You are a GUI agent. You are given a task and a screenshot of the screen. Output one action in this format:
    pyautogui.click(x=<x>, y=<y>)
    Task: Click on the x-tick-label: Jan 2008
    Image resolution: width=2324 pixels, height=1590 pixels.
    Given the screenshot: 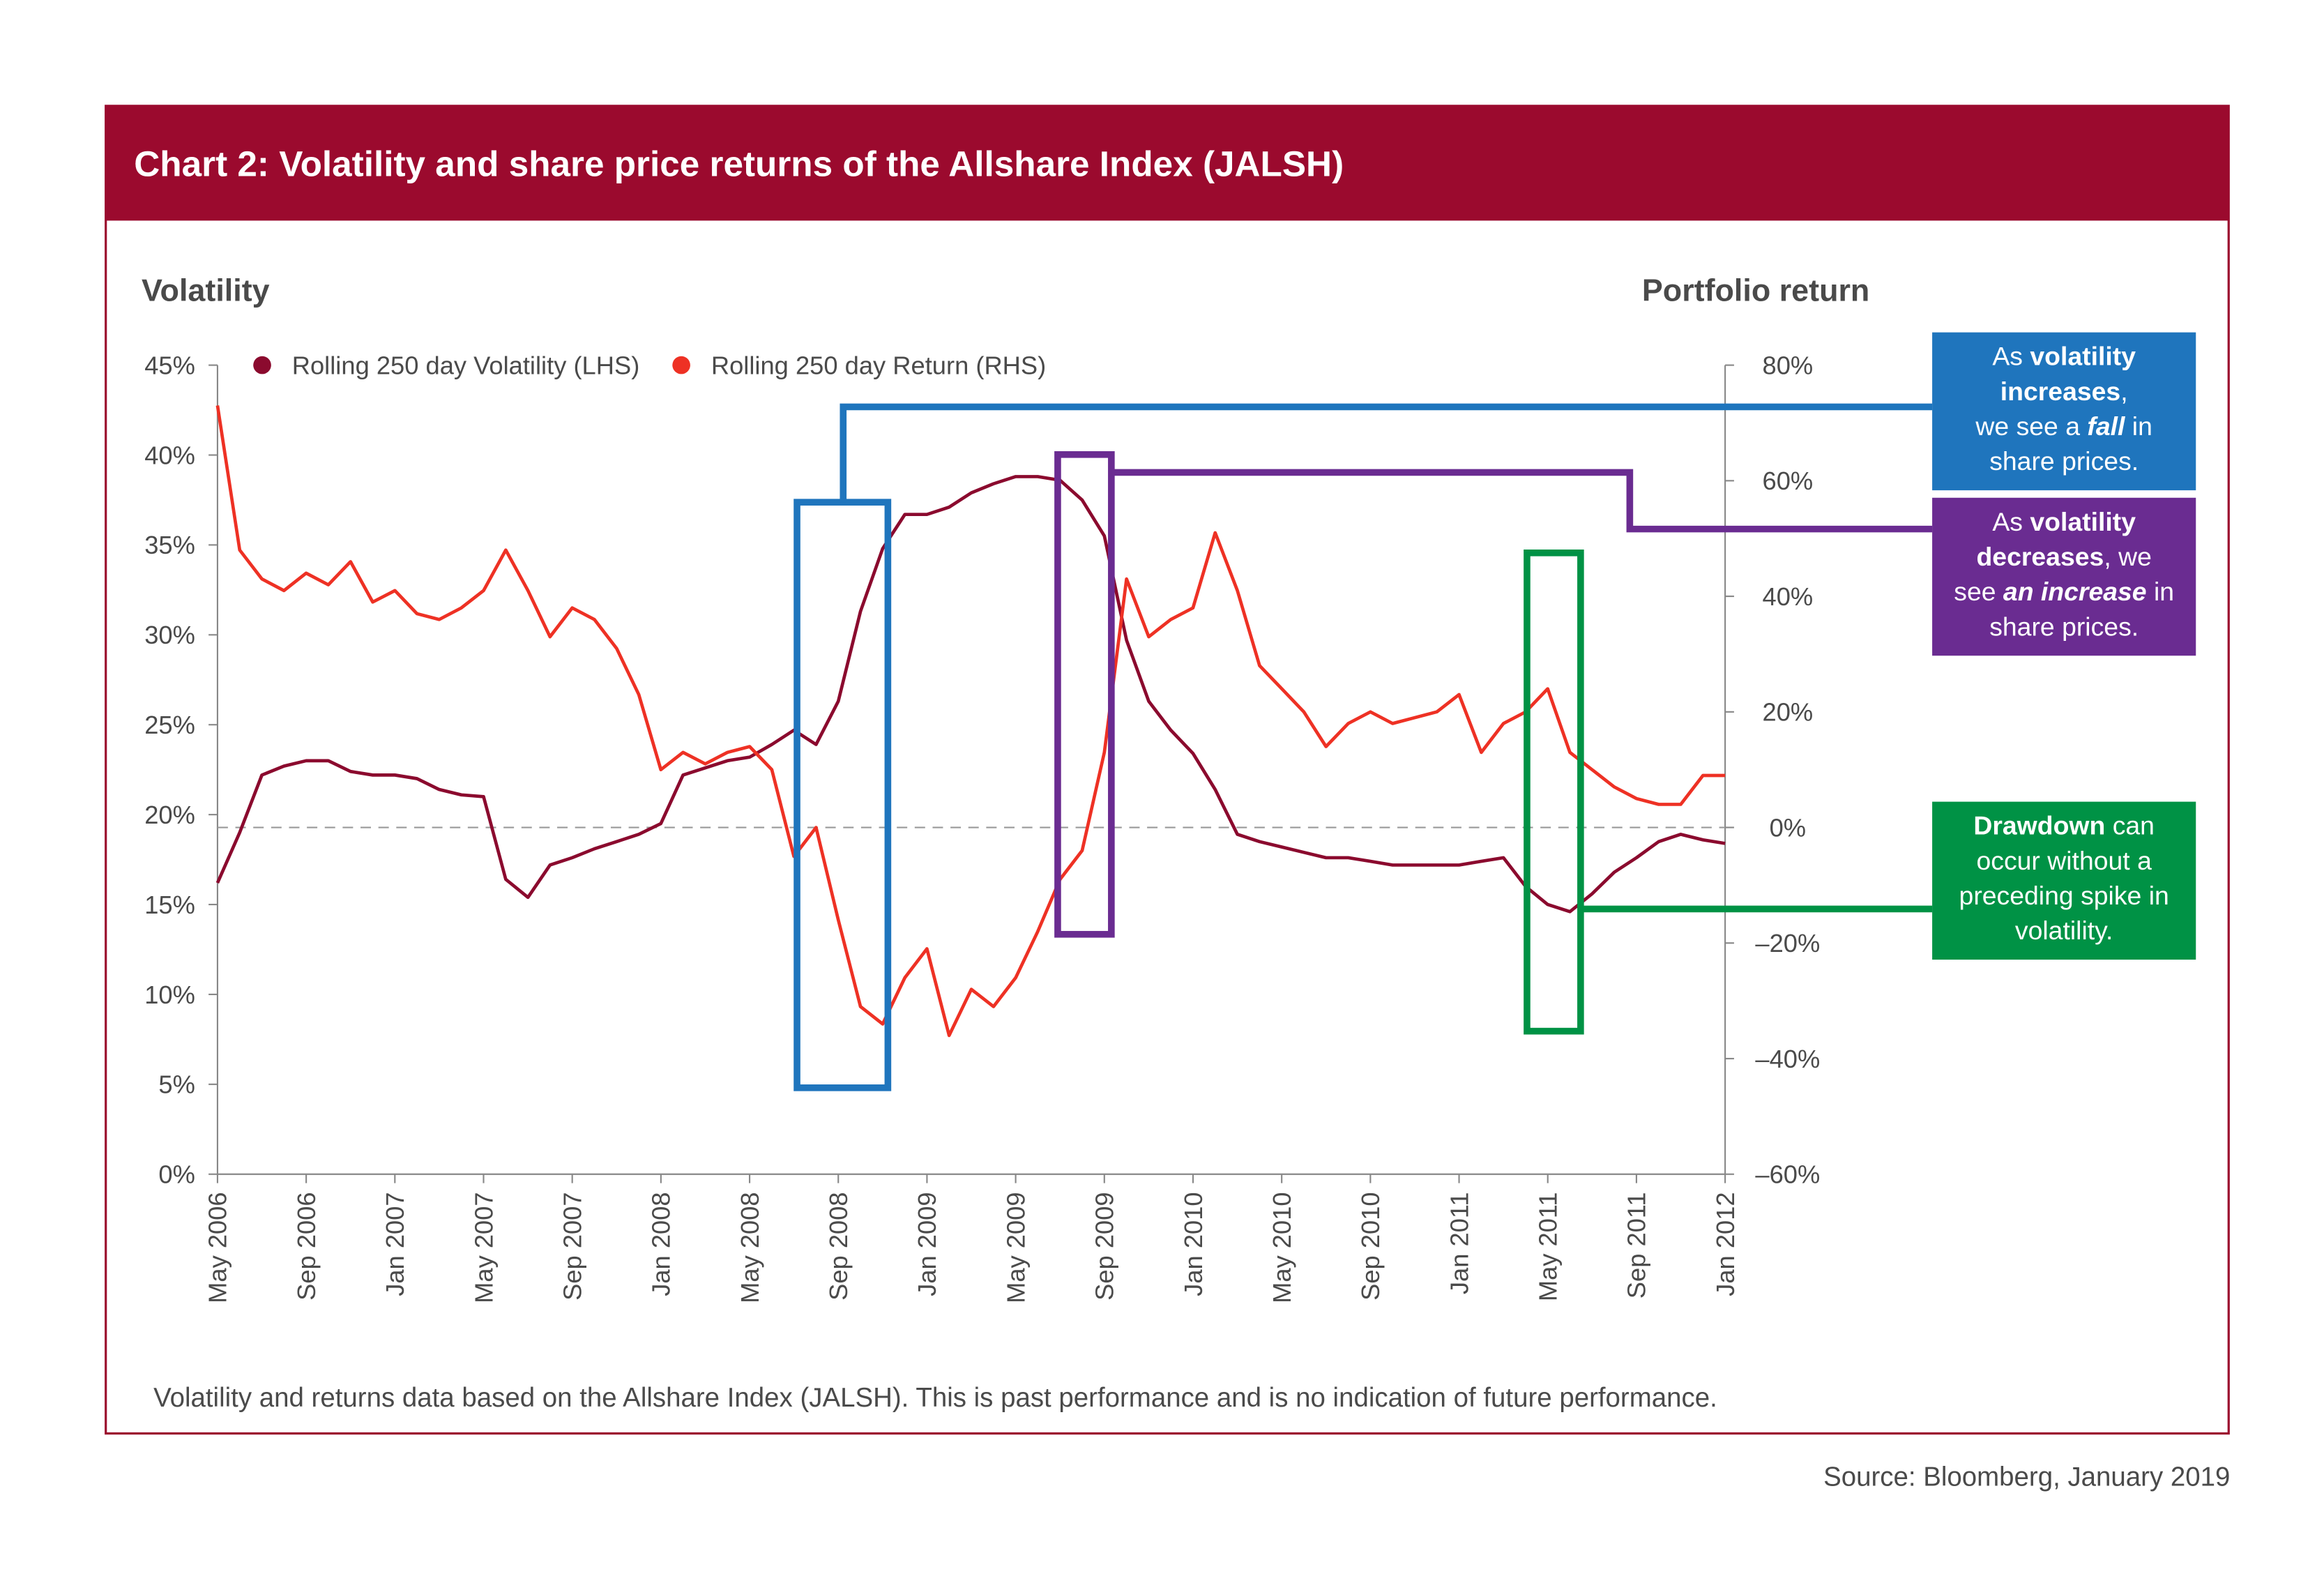 What is the action you would take?
    pyautogui.click(x=661, y=1244)
    